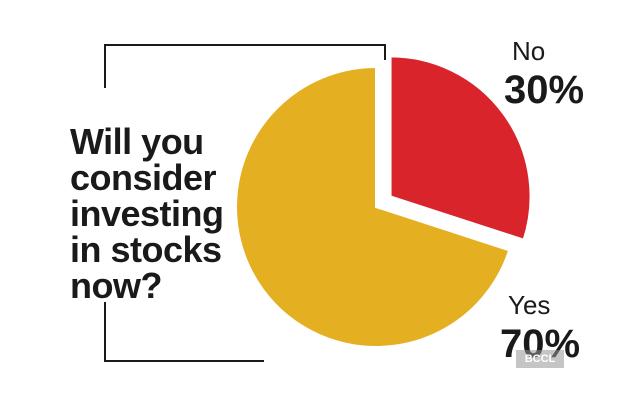  I want to click on slice-label-yes: Yes, so click(529, 305).